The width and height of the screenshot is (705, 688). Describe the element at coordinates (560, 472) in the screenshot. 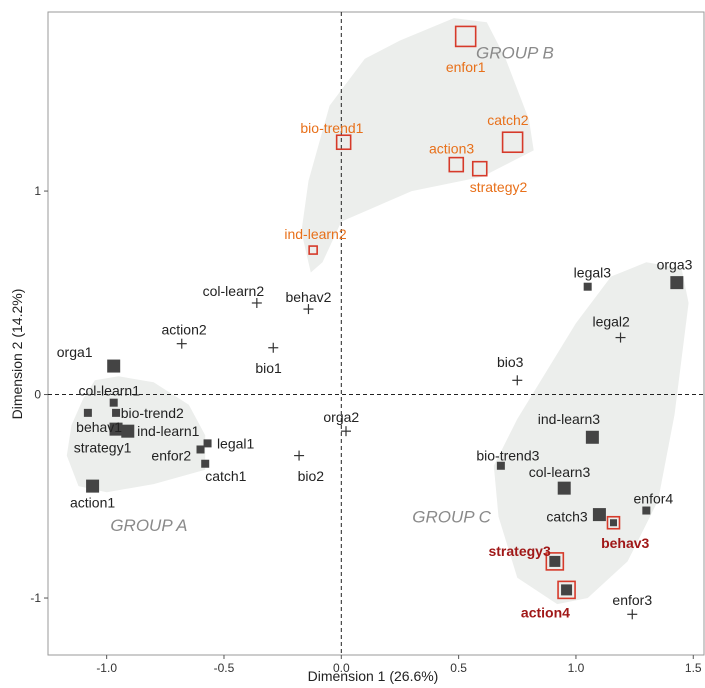

I see `label-col-learn3: col-learn3` at that location.